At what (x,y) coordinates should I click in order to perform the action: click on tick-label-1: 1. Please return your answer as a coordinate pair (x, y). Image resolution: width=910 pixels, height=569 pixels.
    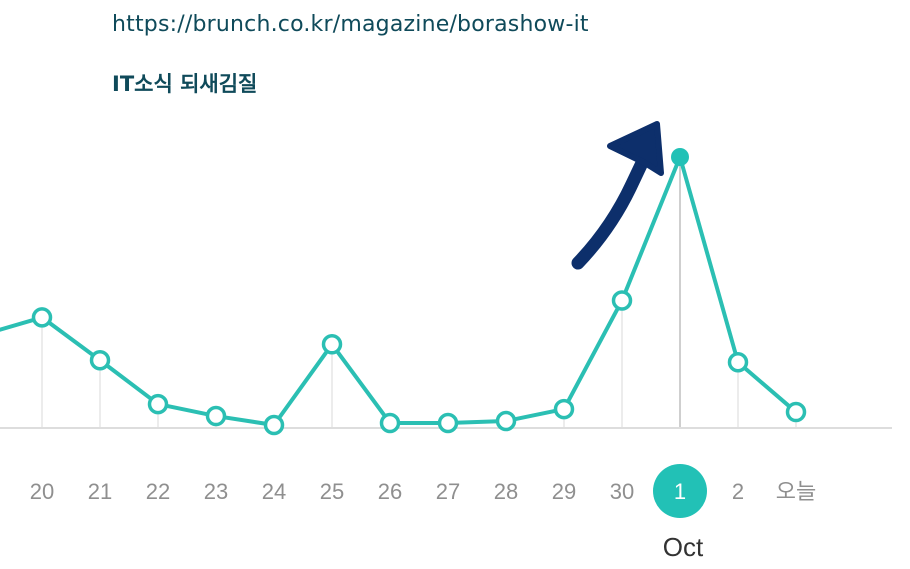
    Looking at the image, I should click on (680, 491).